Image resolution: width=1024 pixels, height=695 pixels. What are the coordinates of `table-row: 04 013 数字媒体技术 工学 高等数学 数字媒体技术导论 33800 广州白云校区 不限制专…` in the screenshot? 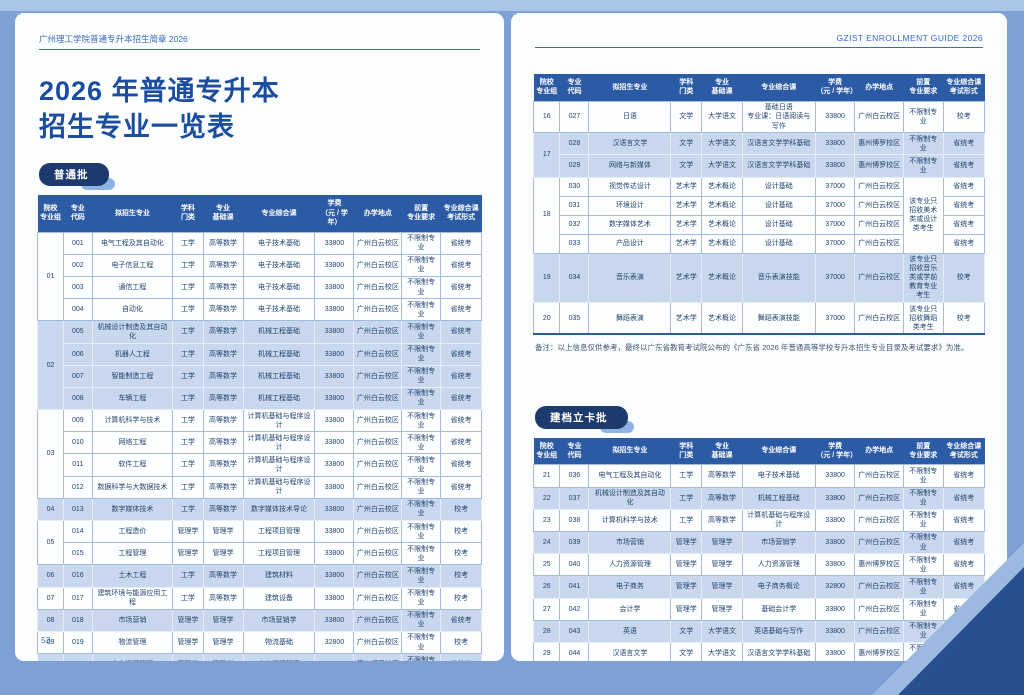 It's located at (259, 509).